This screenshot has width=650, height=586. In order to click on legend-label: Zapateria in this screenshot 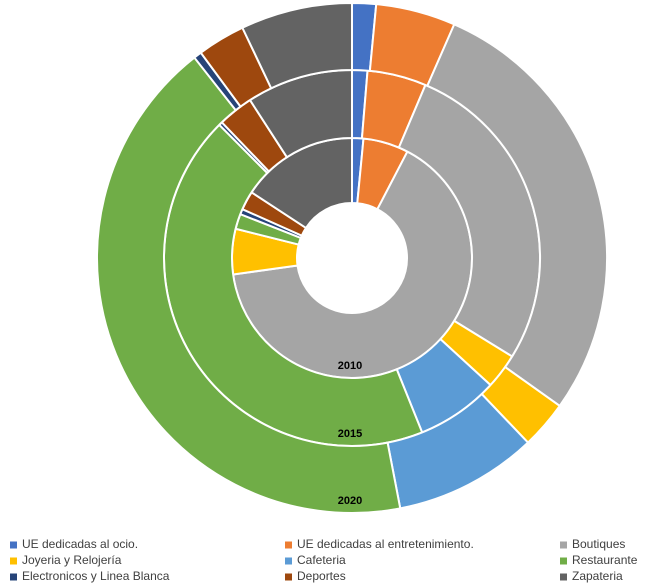, I will do `click(597, 576)`.